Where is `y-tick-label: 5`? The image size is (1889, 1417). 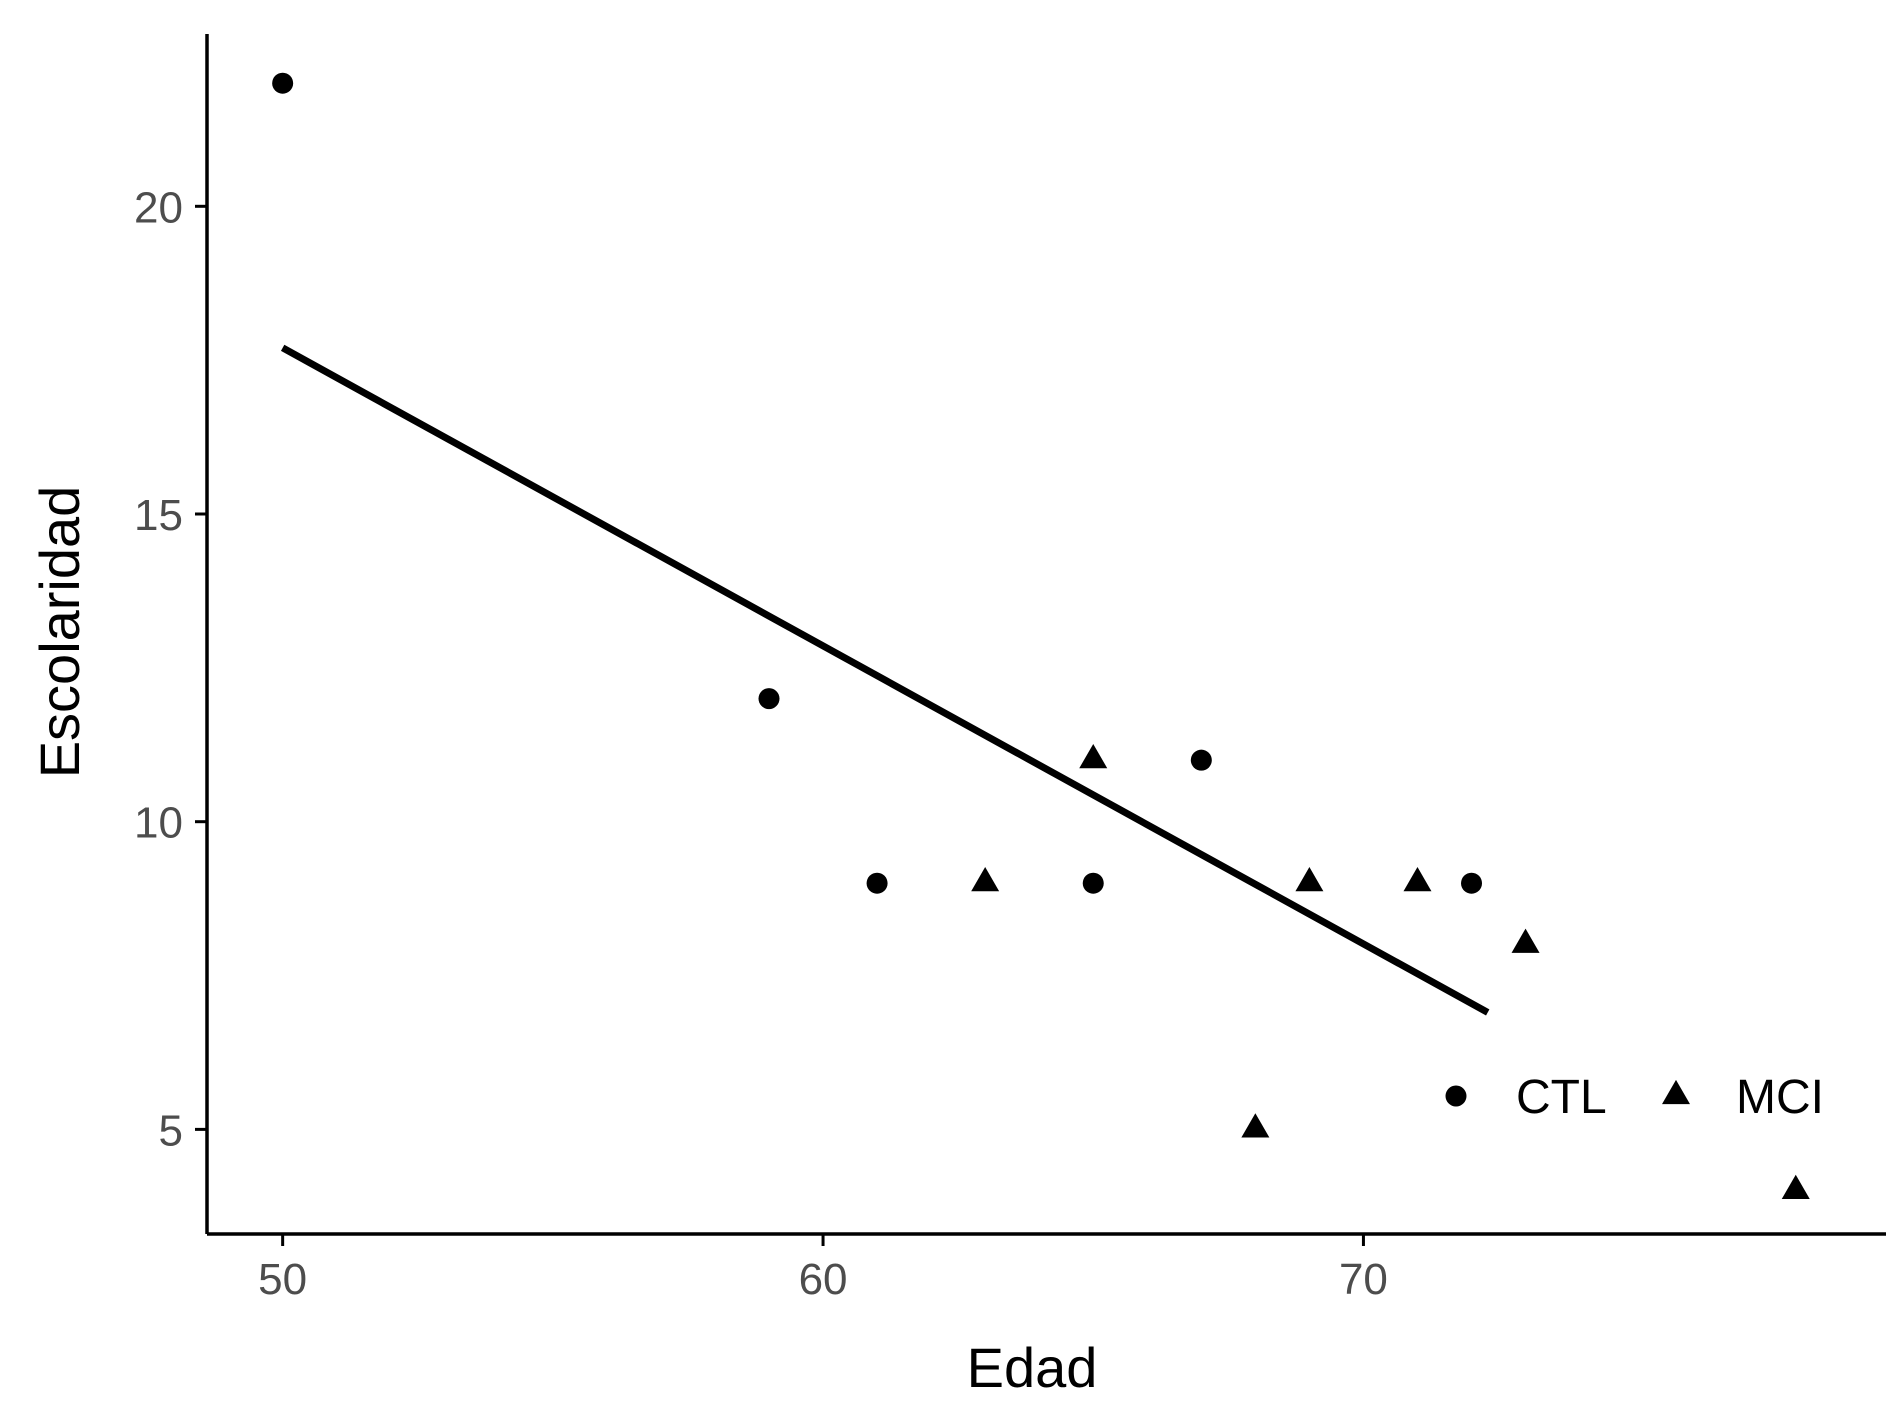 y-tick-label: 5 is located at coordinates (171, 1130).